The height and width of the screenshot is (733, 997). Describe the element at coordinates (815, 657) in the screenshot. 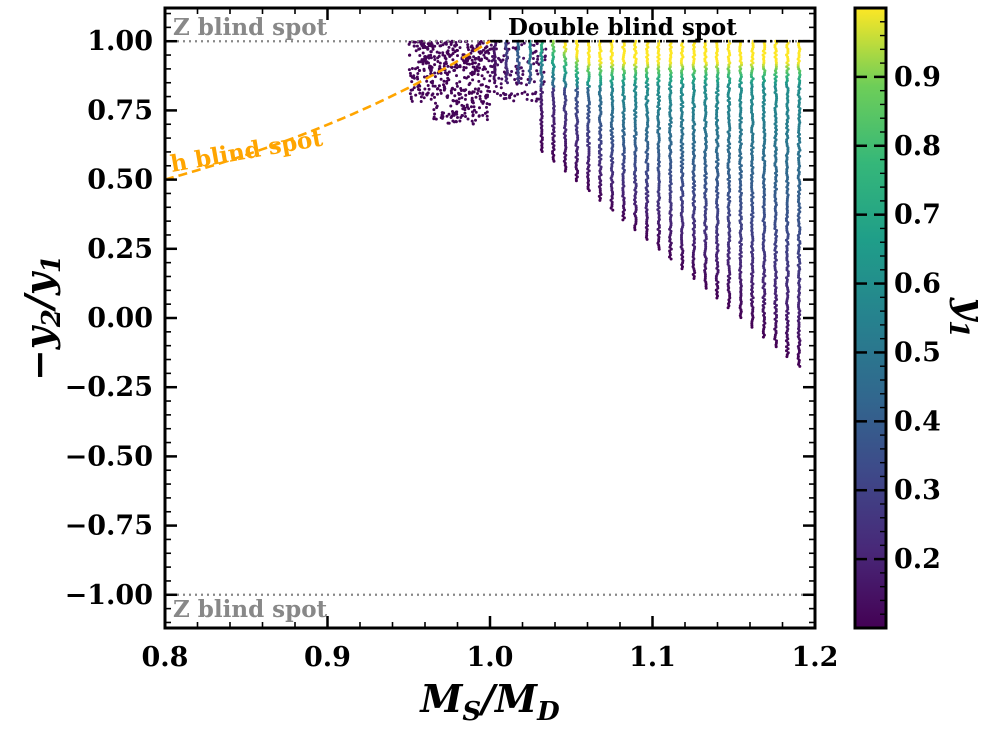

I see `x-tick-label-4: 1.2` at that location.